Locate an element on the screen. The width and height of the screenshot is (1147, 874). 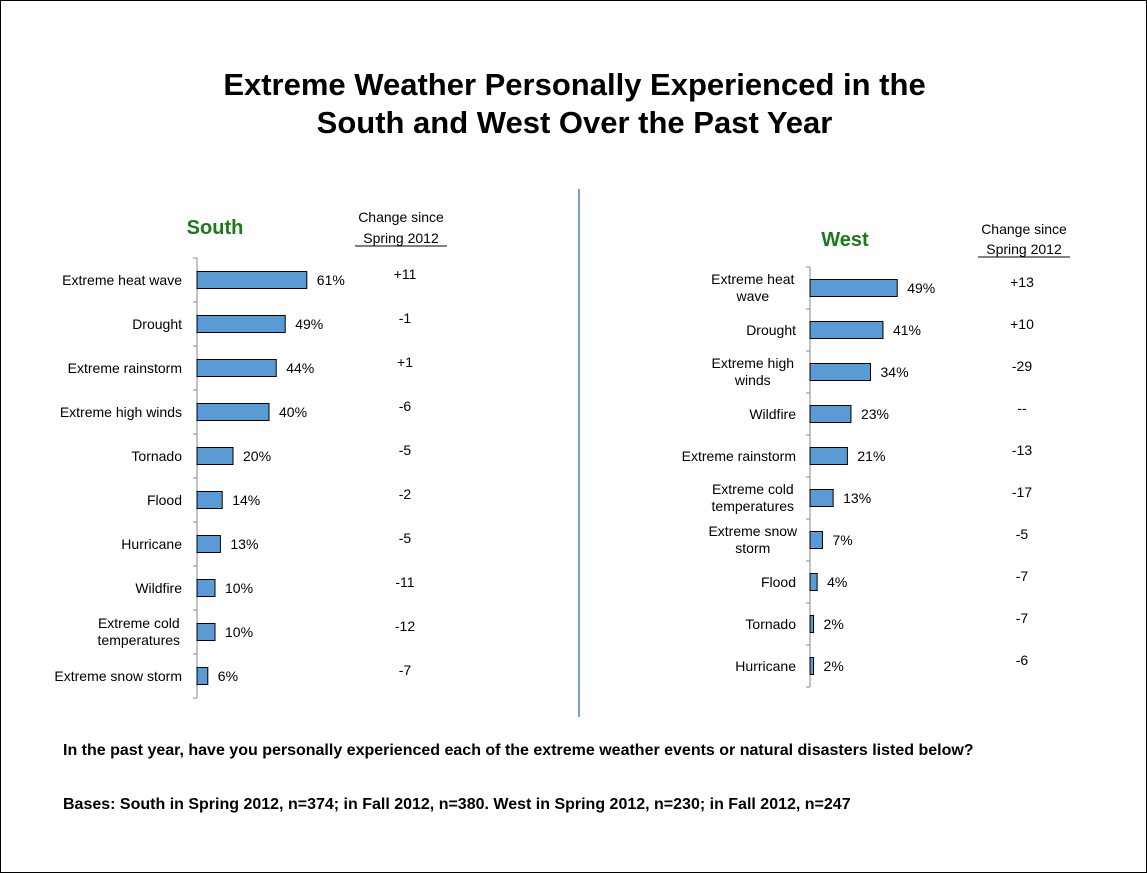
west-change-header: Change since is located at coordinates (1024, 229).